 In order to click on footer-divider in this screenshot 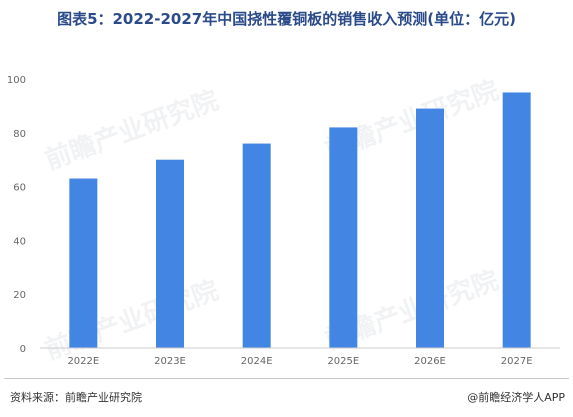, I will do `click(286, 378)`.